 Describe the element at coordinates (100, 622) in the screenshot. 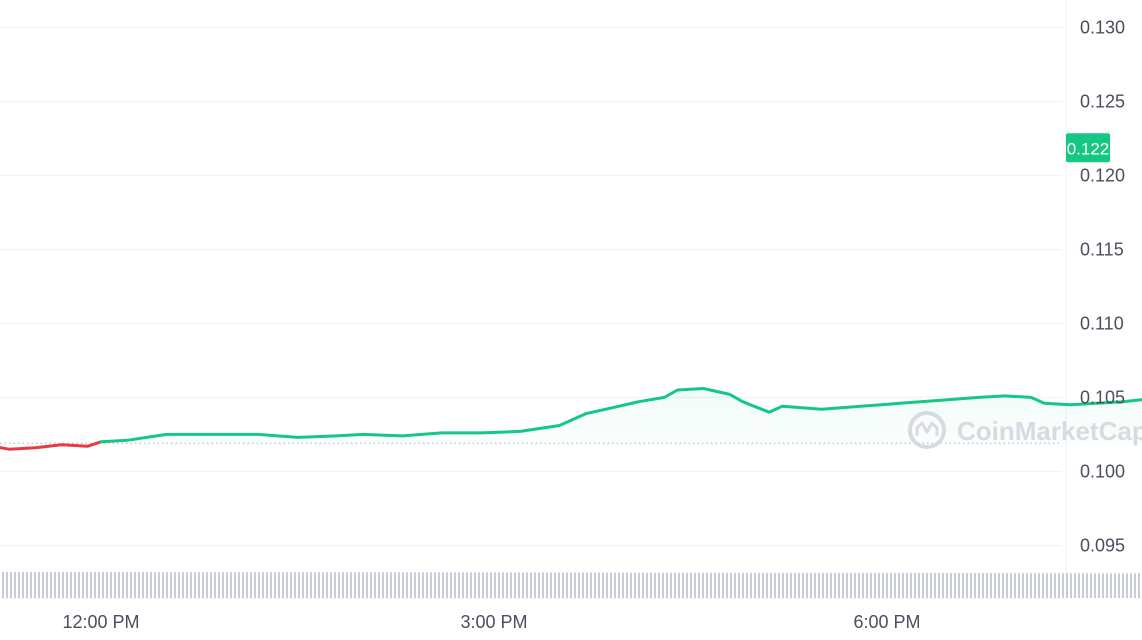

I see `x-tick-label: 12:00 PM` at that location.